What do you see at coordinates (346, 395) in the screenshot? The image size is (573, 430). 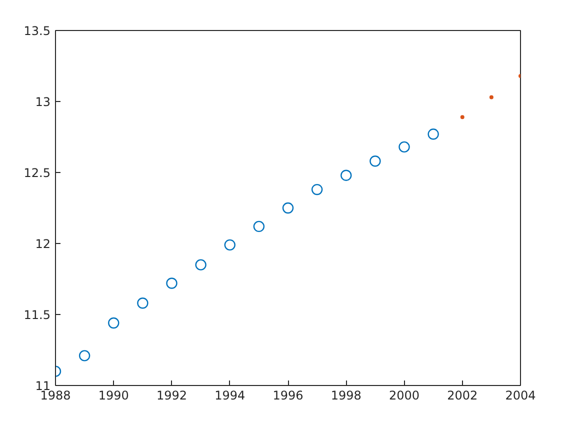 I see `x-tick-label: 1998` at bounding box center [346, 395].